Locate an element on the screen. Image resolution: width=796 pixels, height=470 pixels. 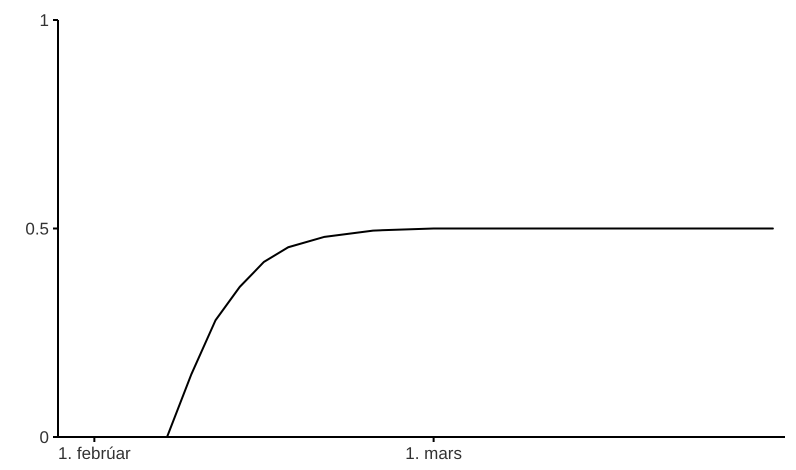
x-tick-label: 1. mars is located at coordinates (433, 453).